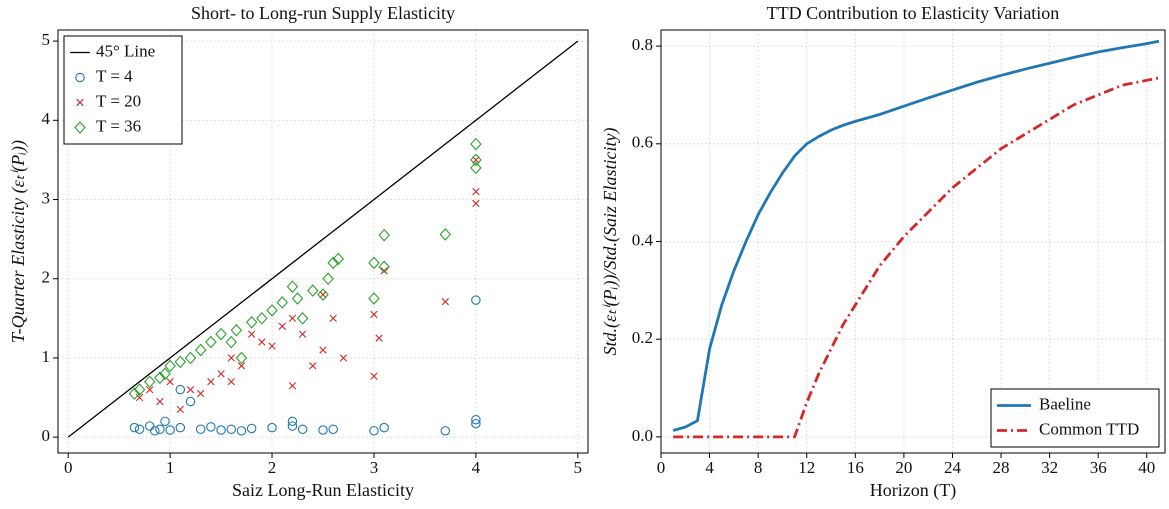 Image resolution: width=1169 pixels, height=509 pixels. Describe the element at coordinates (1065, 403) in the screenshot. I see `legend-label: Baeline` at that location.